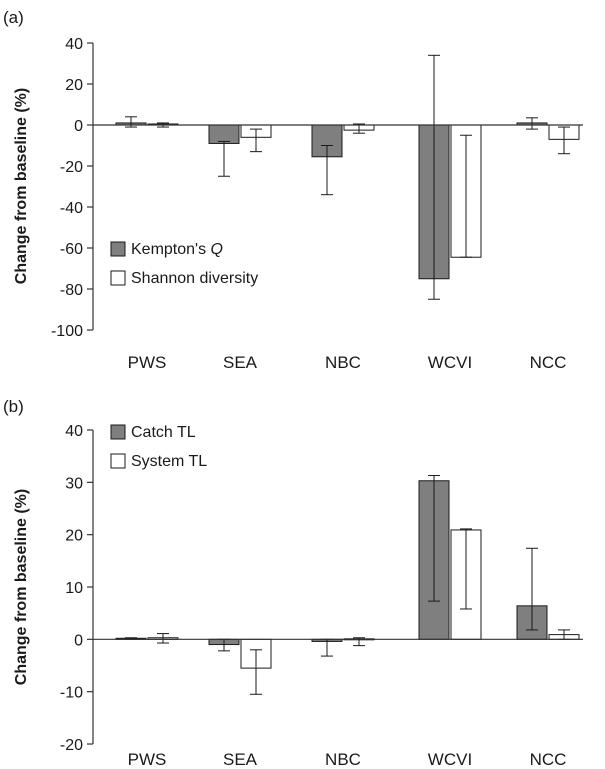  Describe the element at coordinates (217, 249) in the screenshot. I see `legend-label-italic: Q` at that location.